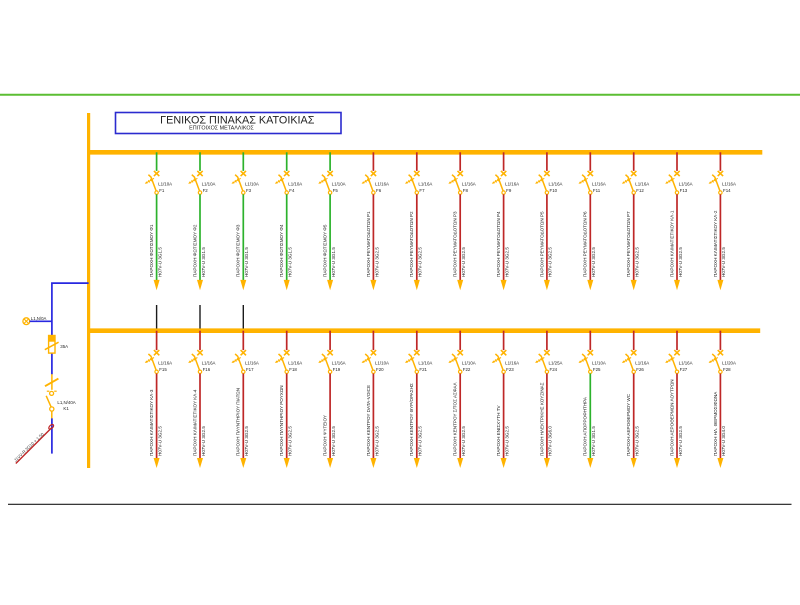 Image resolution: width=800 pixels, height=605 pixels. What do you see at coordinates (66, 402) in the screenshot?
I see `svg-text: L1,N/40A` at bounding box center [66, 402].